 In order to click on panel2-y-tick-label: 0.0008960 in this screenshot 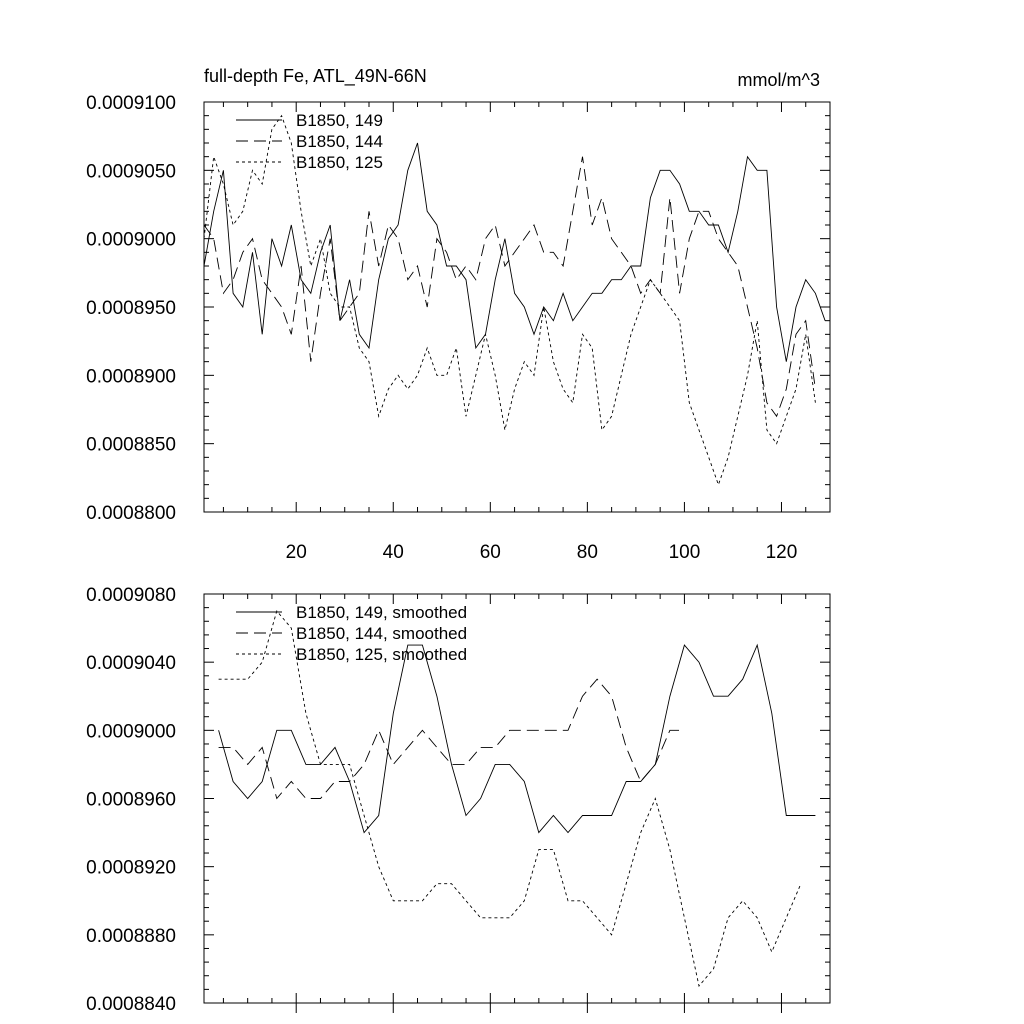, I will do `click(131, 800)`.